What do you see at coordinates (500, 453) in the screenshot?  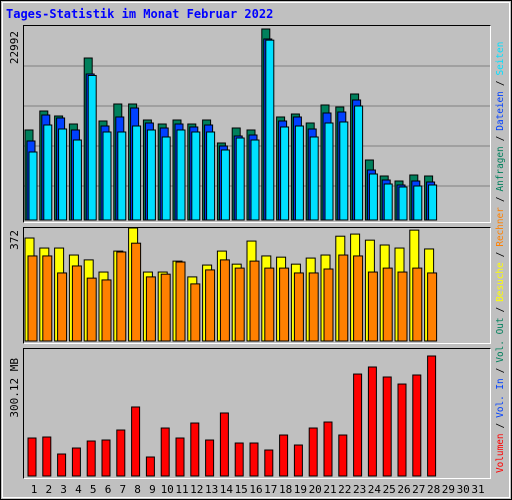 I see `legend-entry: Volumen` at bounding box center [500, 453].